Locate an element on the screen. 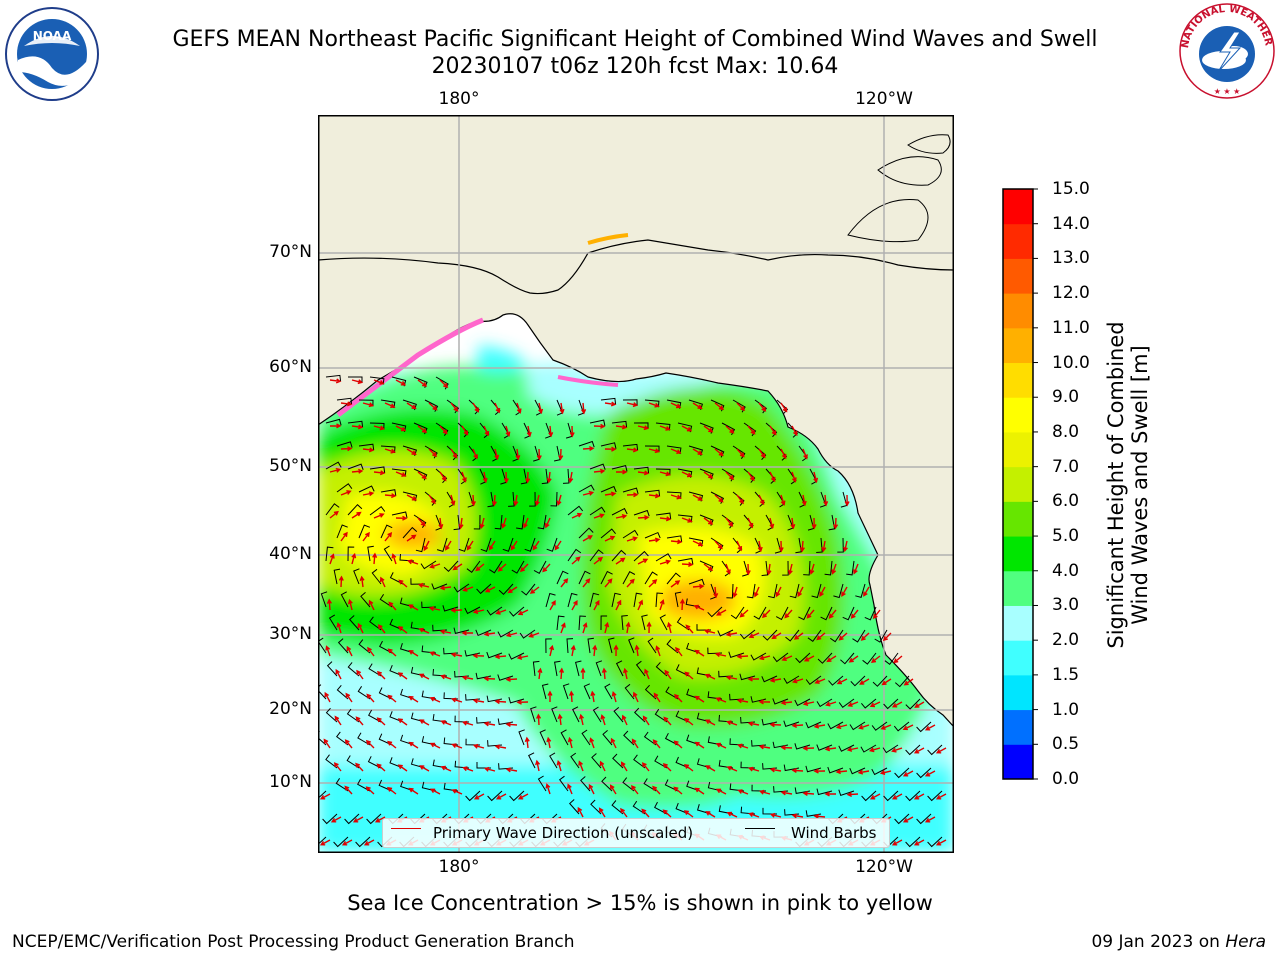 This screenshot has width=1280, height=960. footer-date: 09 Jan 2023 on Hera is located at coordinates (1178, 942).